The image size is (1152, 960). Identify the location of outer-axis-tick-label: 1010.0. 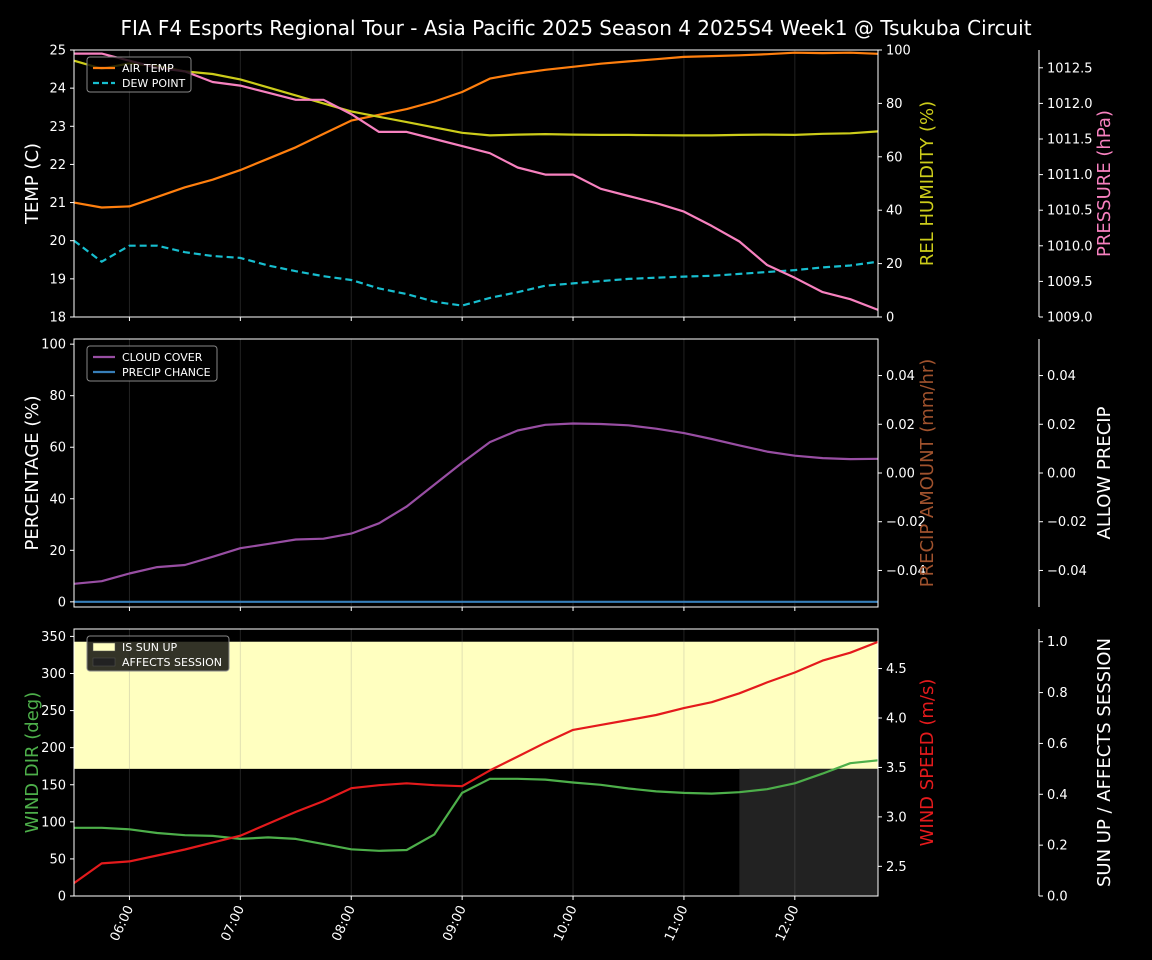
(1070, 246).